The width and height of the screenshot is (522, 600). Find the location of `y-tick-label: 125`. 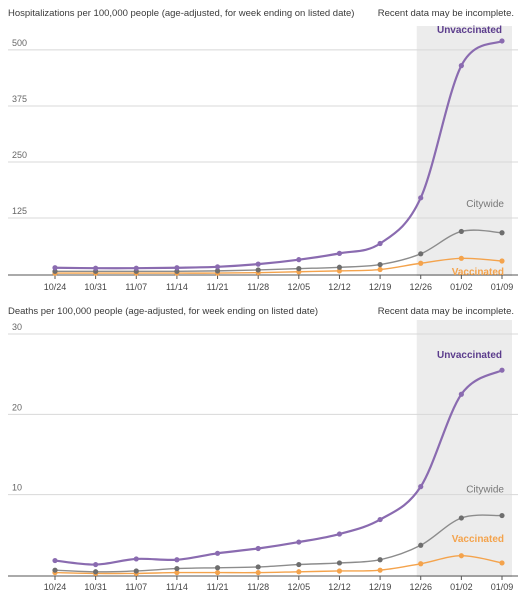

y-tick-label: 125 is located at coordinates (19, 211).